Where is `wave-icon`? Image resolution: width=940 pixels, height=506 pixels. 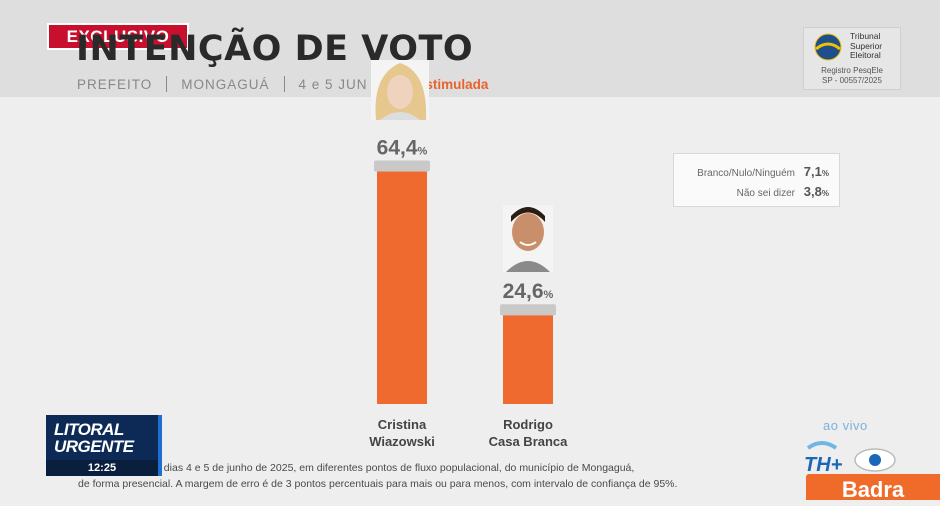
wave-icon is located at coordinates (822, 445).